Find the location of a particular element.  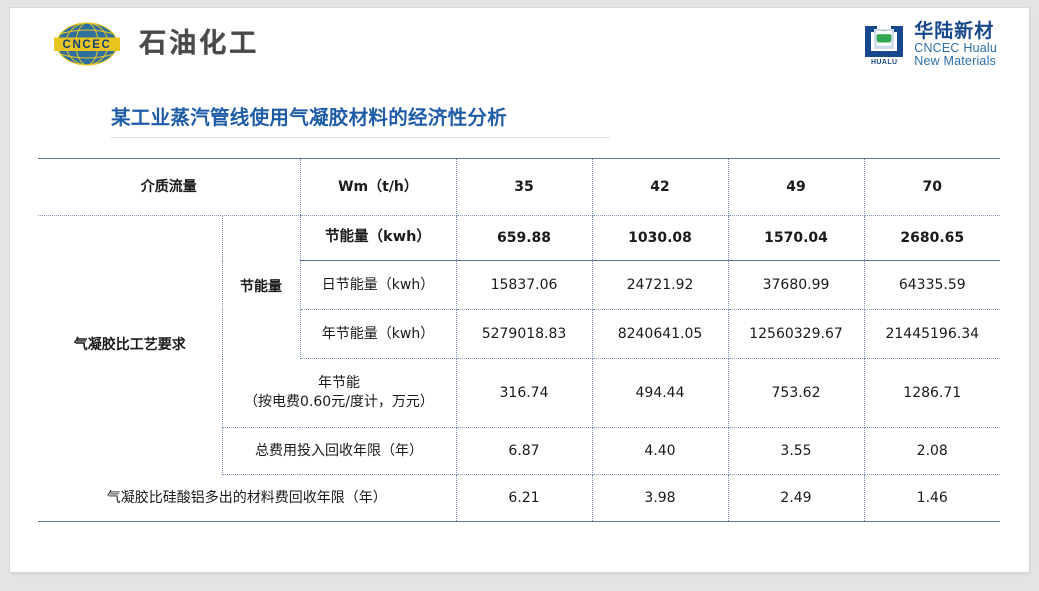

svg-text: CNCEC is located at coordinates (87, 45).